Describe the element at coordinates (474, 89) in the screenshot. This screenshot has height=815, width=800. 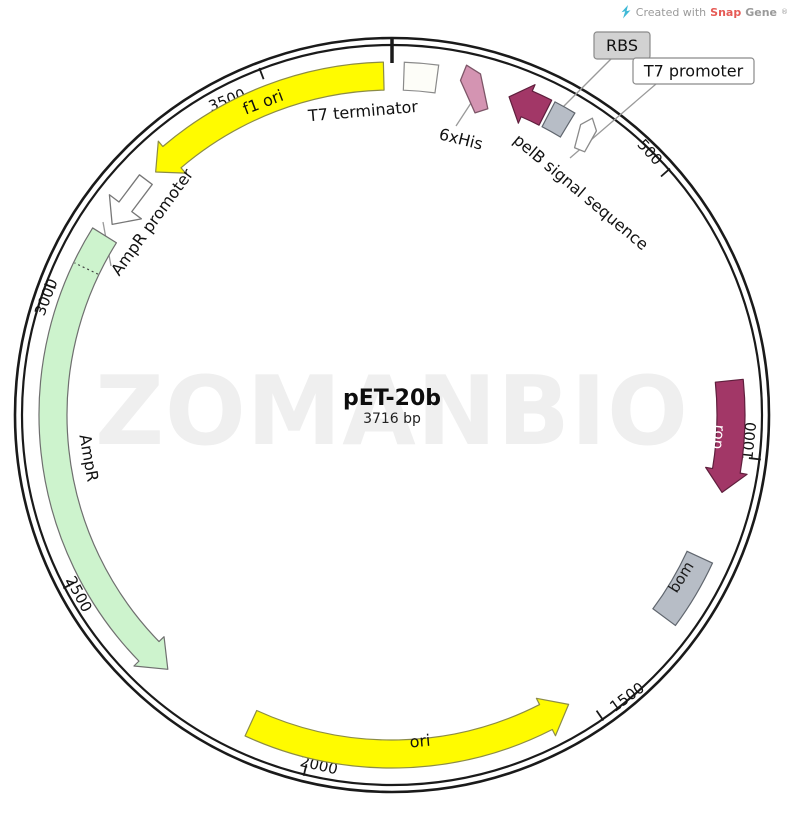
I see `feature-6xhis` at that location.